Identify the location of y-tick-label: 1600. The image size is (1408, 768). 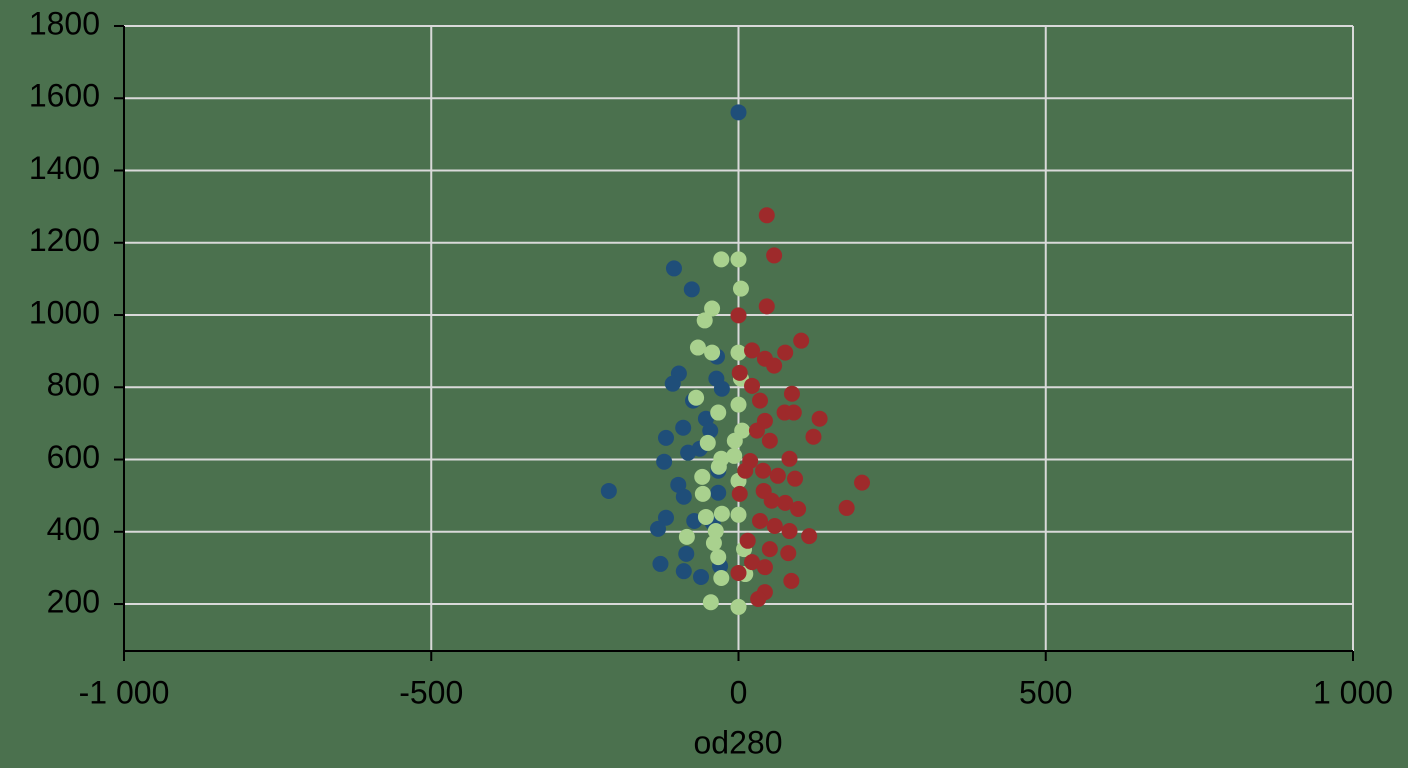
(64, 96).